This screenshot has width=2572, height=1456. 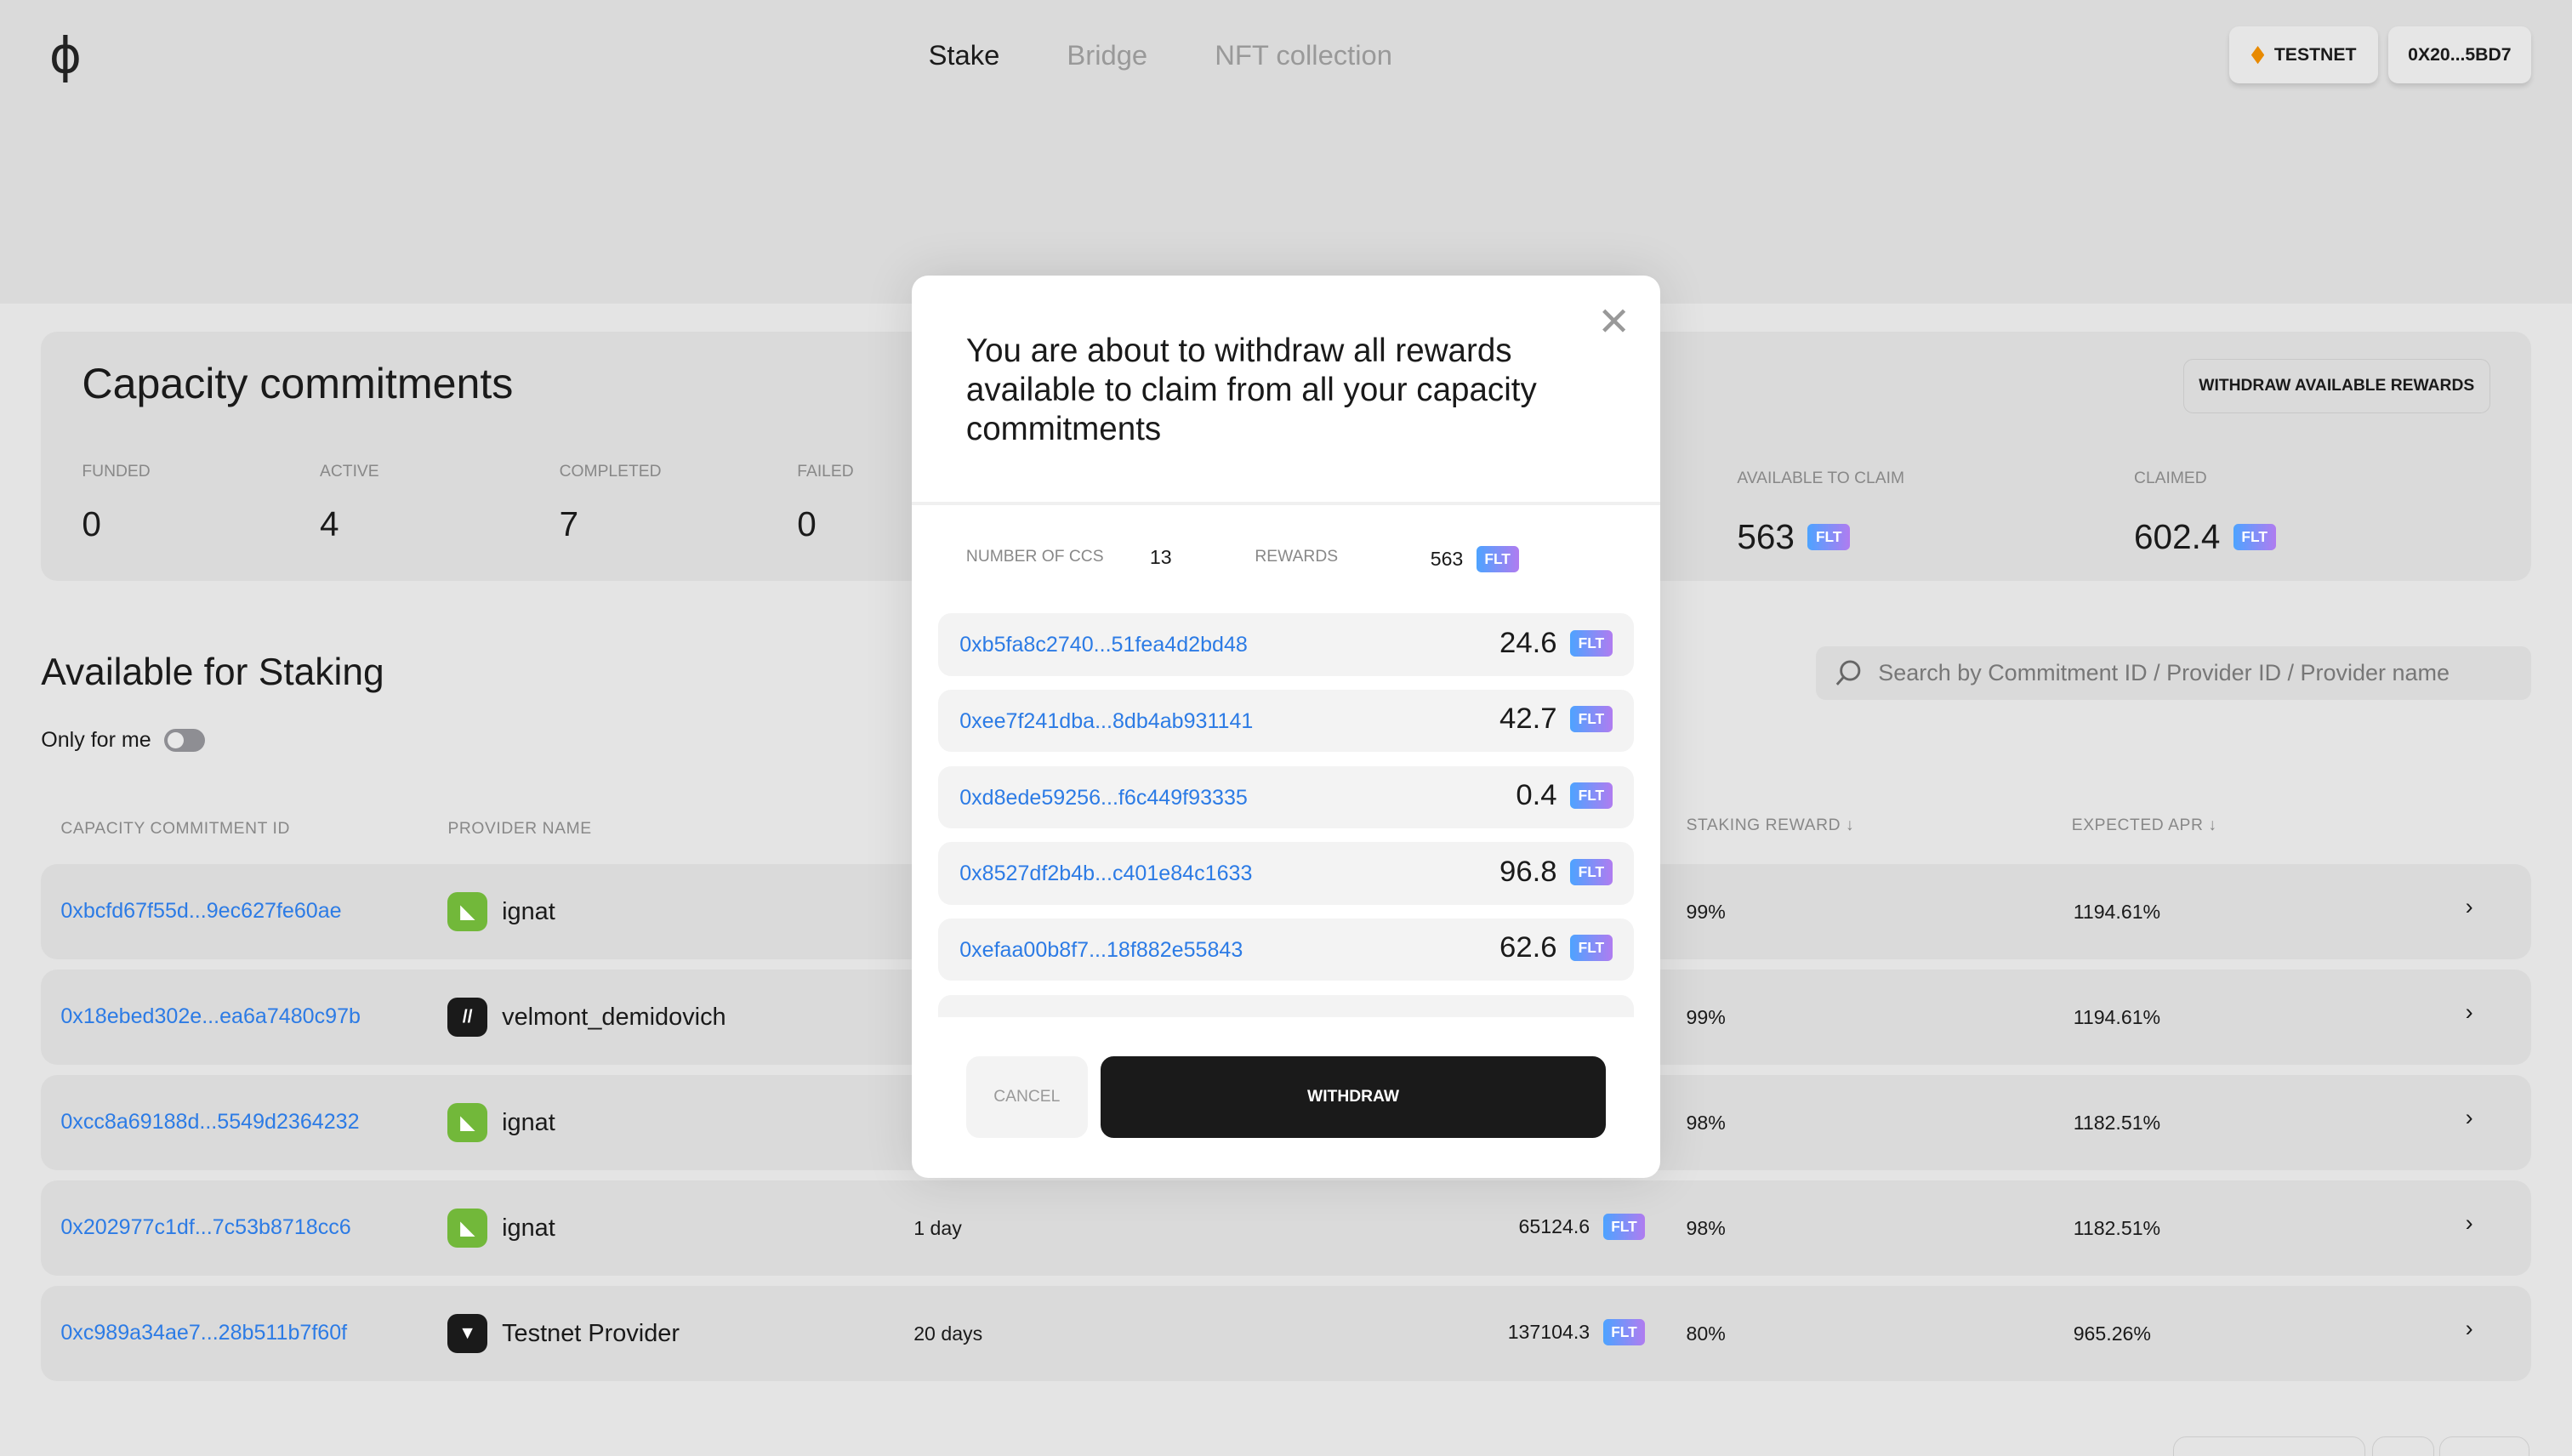 I want to click on ccs-value: 13, so click(x=1161, y=557).